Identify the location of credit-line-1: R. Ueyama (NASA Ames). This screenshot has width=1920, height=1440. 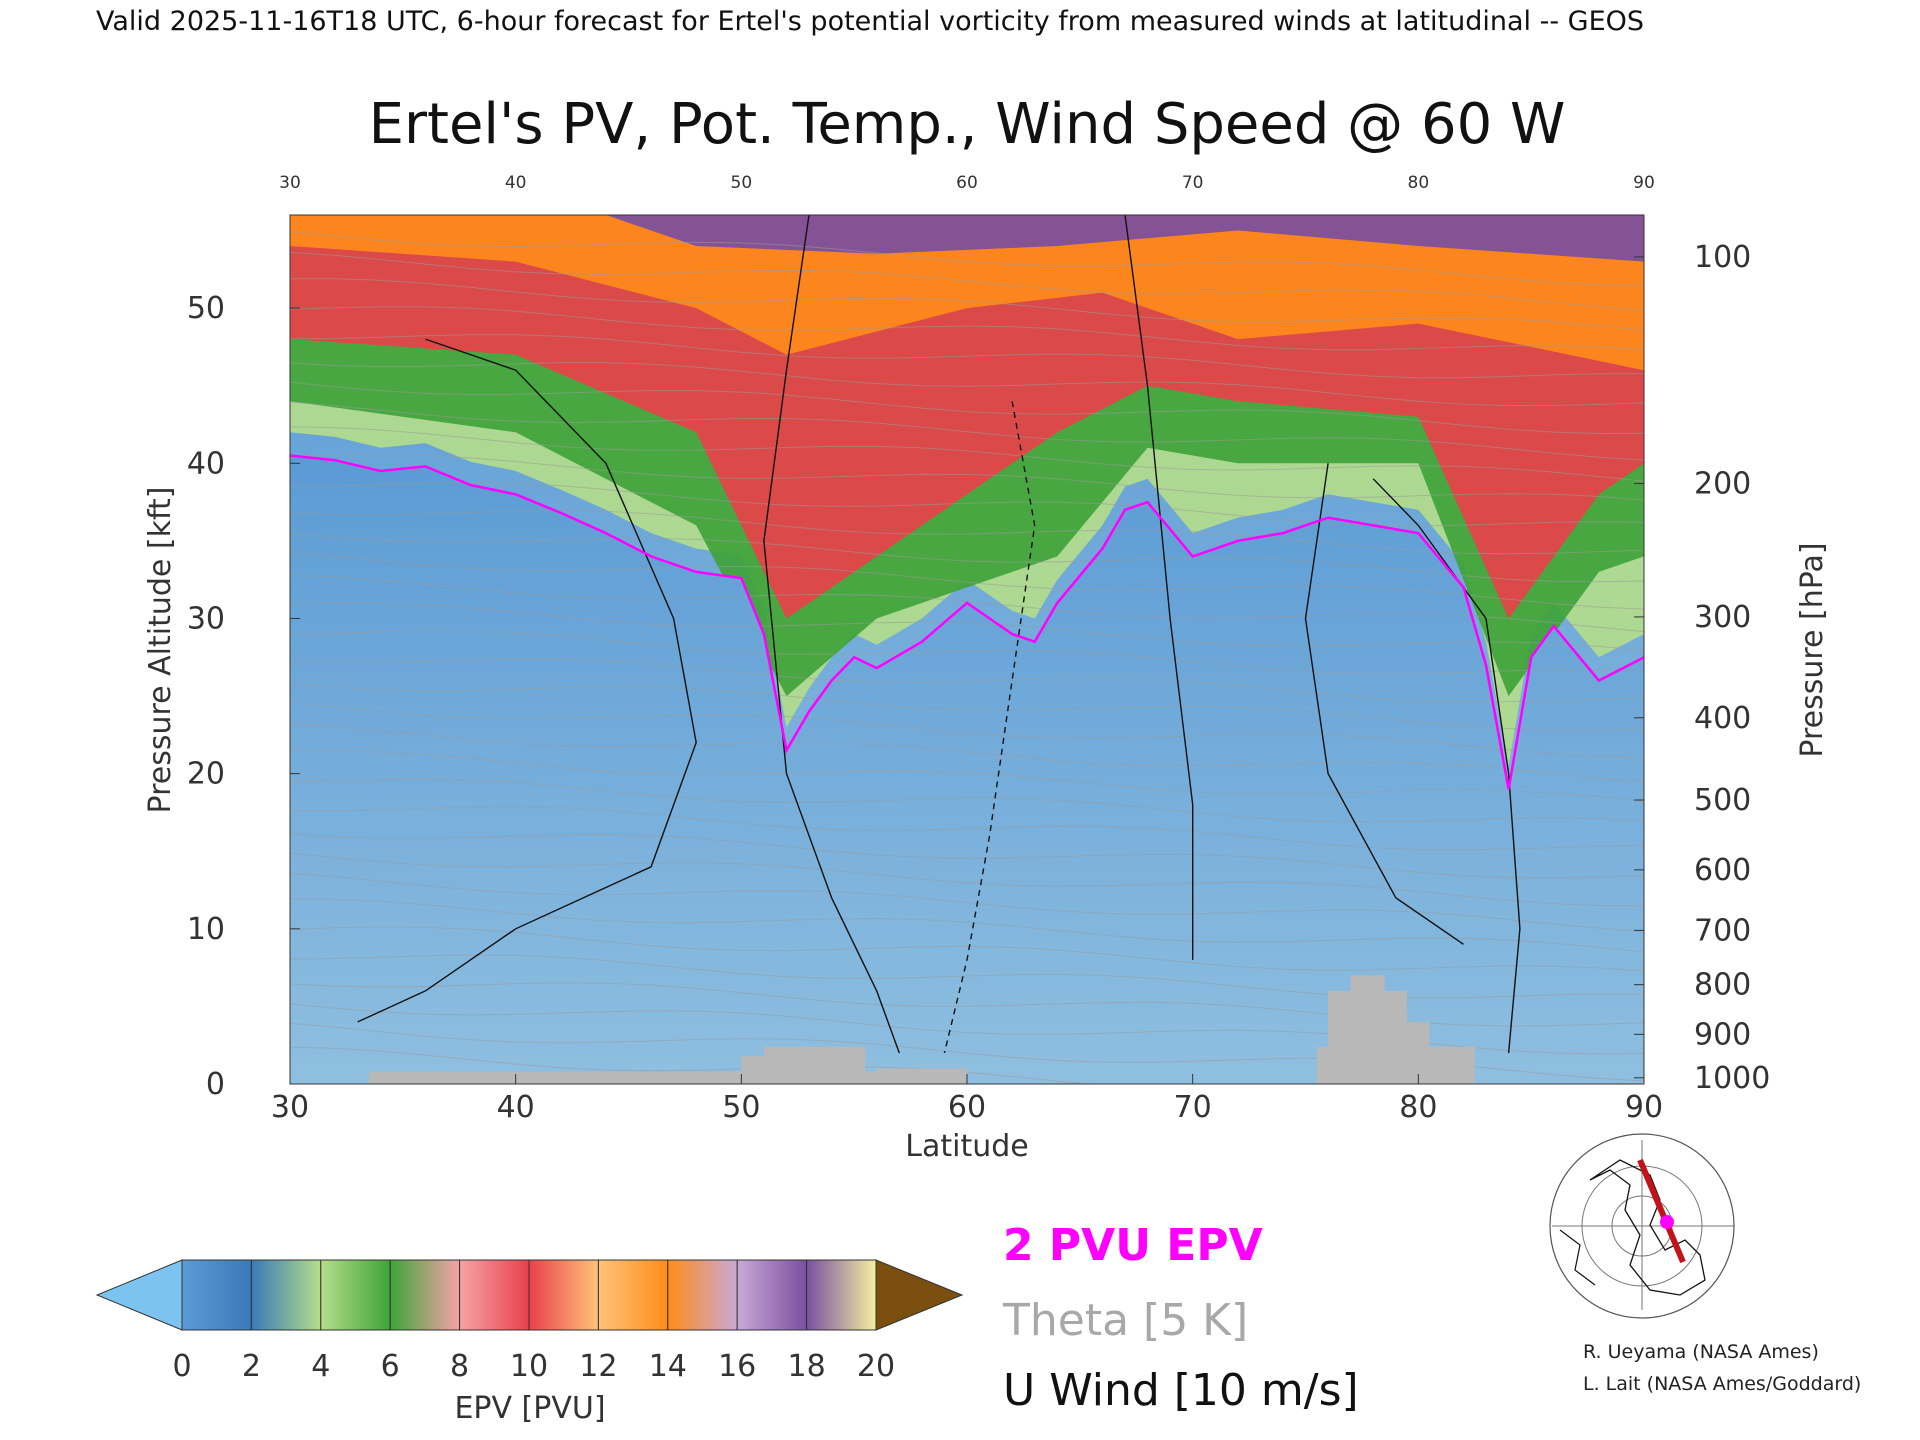
(1701, 1352).